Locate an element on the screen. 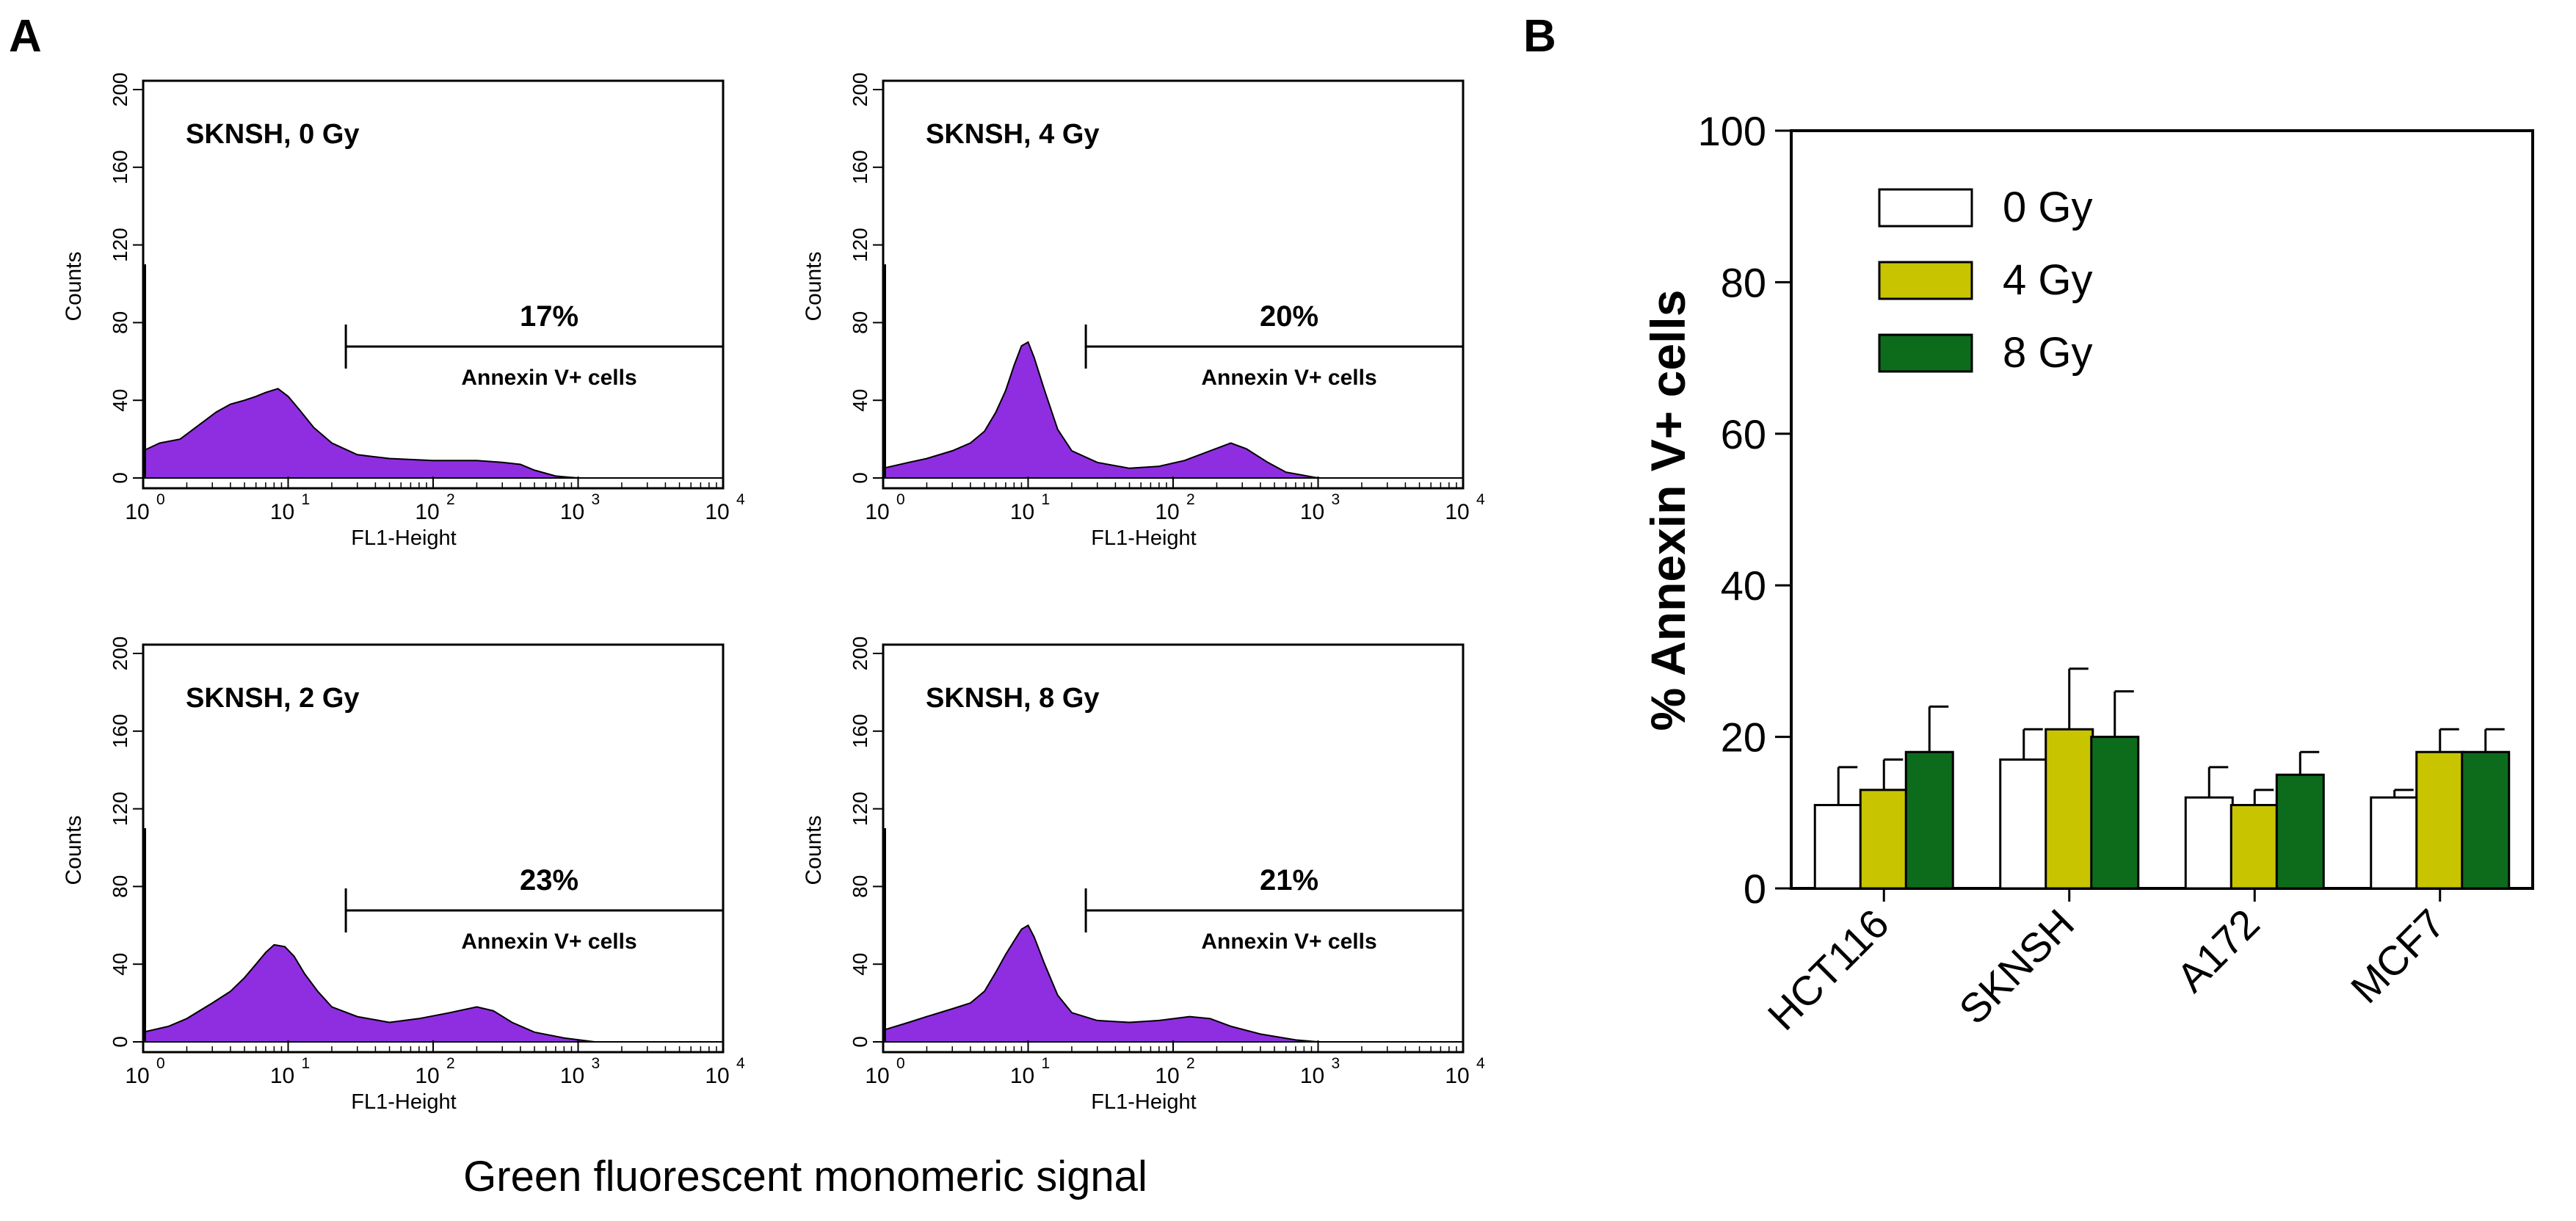 The width and height of the screenshot is (2576, 1221). bar-sknsh-s0 is located at coordinates (2024, 824).